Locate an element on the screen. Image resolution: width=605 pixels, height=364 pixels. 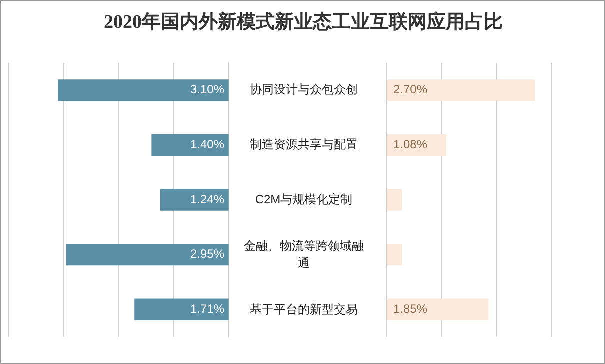
y-tick-label: 协同设计与众包众创 is located at coordinates (304, 90).